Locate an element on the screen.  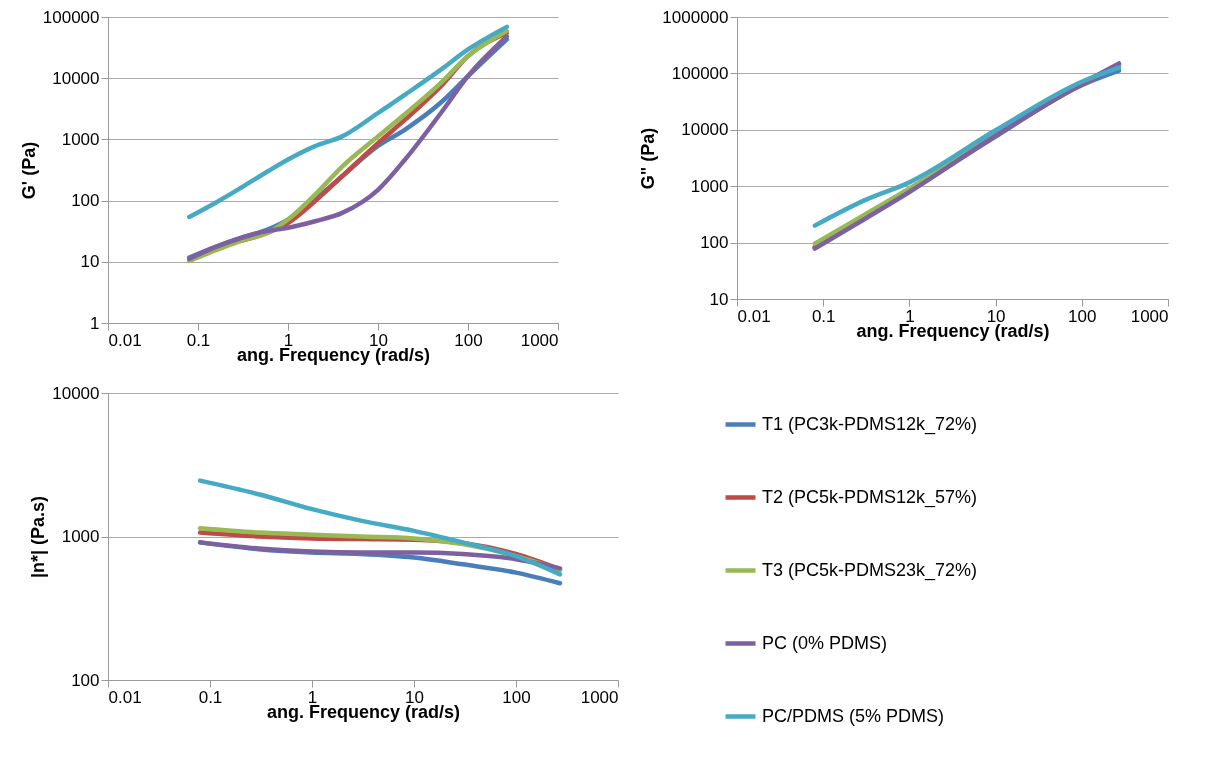
legend-label: PC/PDMS (5% PDMS) is located at coordinates (853, 715).